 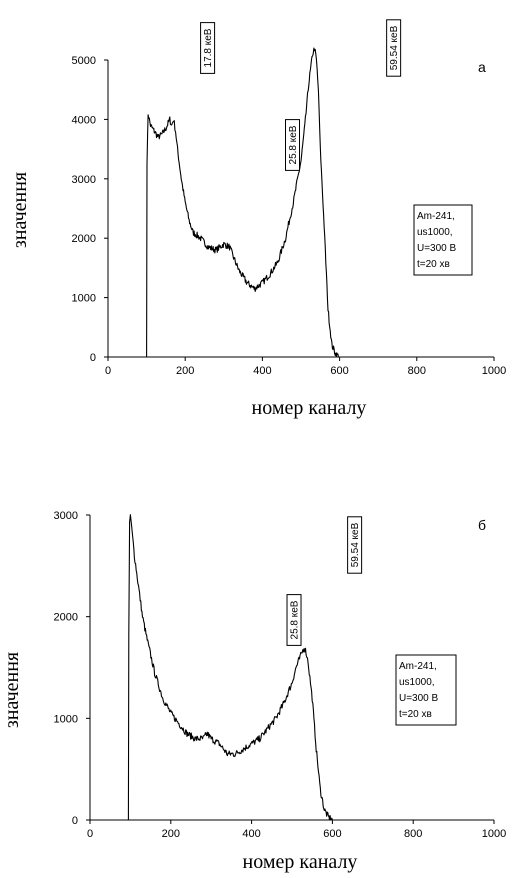 What do you see at coordinates (482, 525) in the screenshot?
I see `panel-letter: б` at bounding box center [482, 525].